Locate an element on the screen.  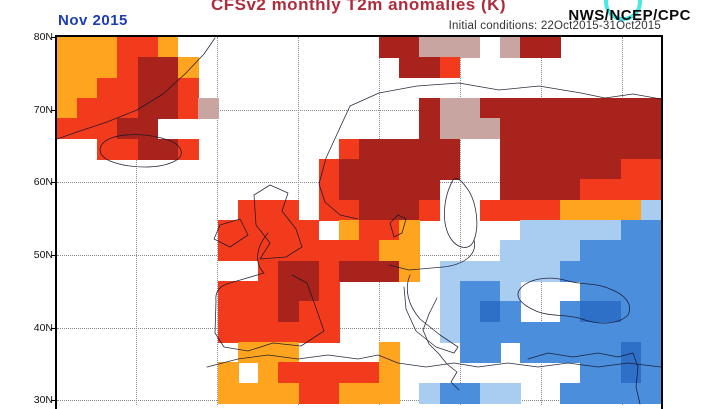
coastline-bothnia is located at coordinates (461, 213).